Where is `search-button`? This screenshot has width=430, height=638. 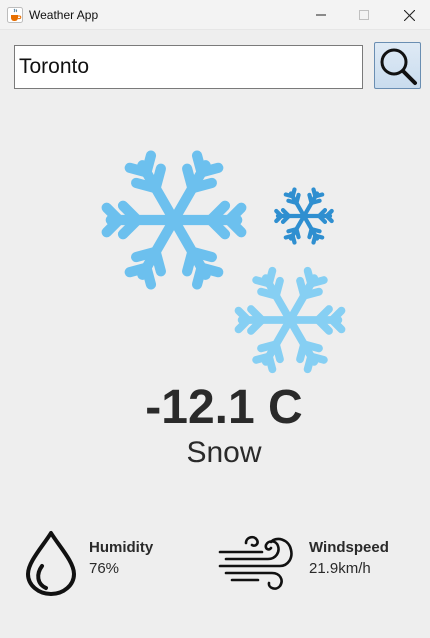
search-button is located at coordinates (397, 65).